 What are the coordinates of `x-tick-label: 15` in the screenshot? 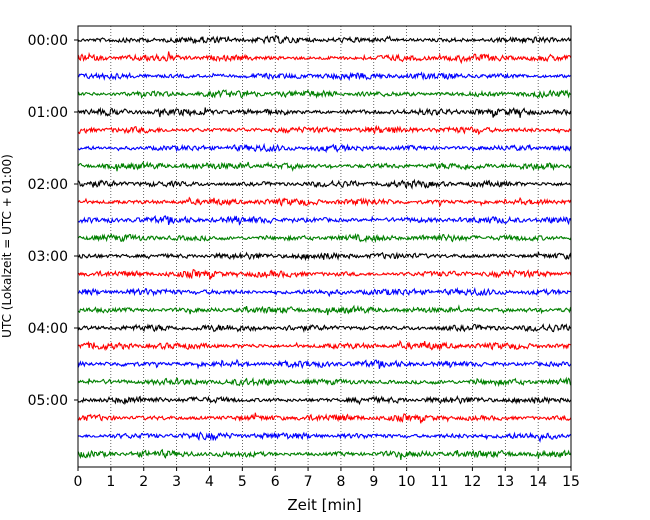 It's located at (571, 482).